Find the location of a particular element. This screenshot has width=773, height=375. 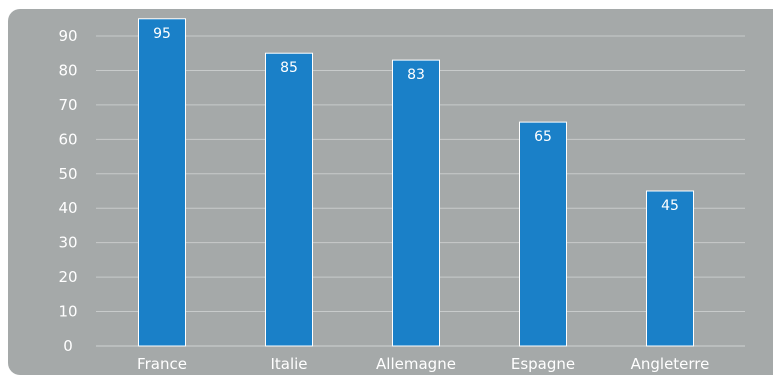

y-tick-label: 80 is located at coordinates (67, 70).